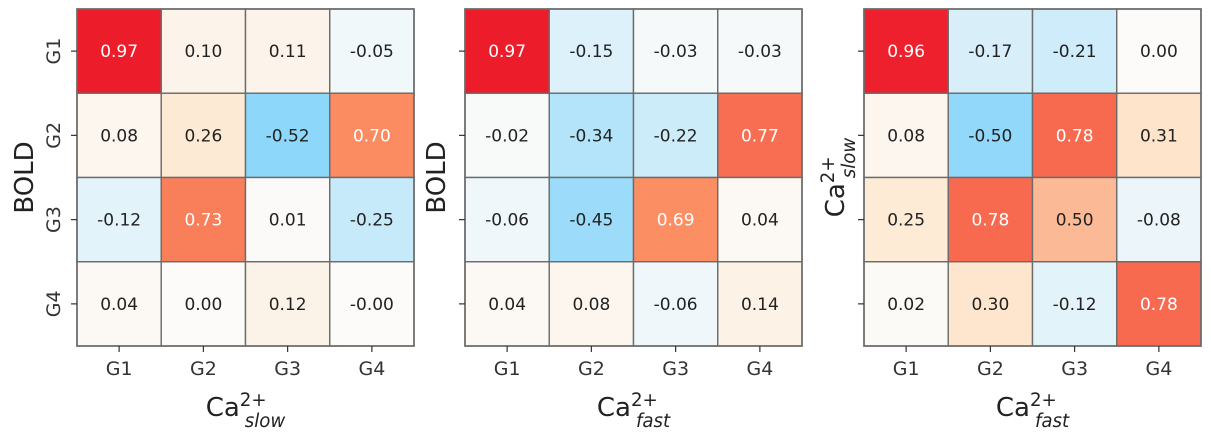  Describe the element at coordinates (990, 52) in the screenshot. I see `cell-value-label: -0.17` at that location.